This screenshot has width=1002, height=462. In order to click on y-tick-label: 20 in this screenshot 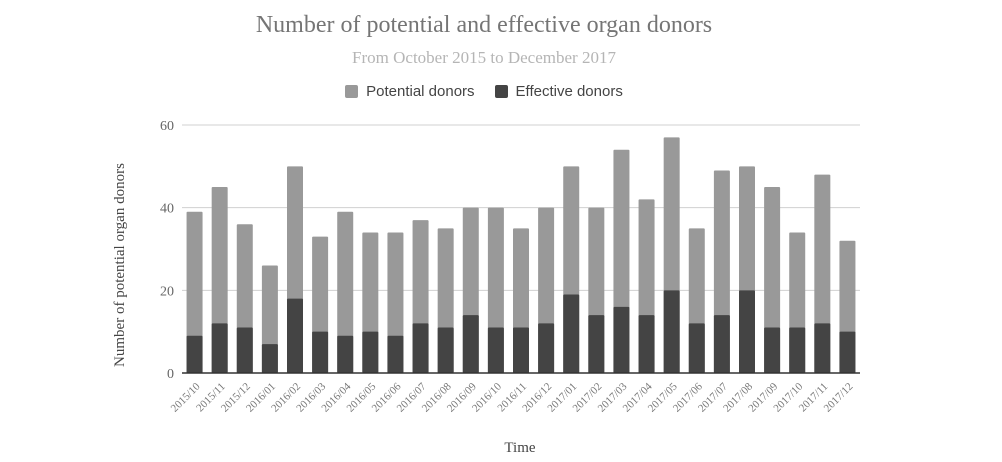, I will do `click(167, 291)`.